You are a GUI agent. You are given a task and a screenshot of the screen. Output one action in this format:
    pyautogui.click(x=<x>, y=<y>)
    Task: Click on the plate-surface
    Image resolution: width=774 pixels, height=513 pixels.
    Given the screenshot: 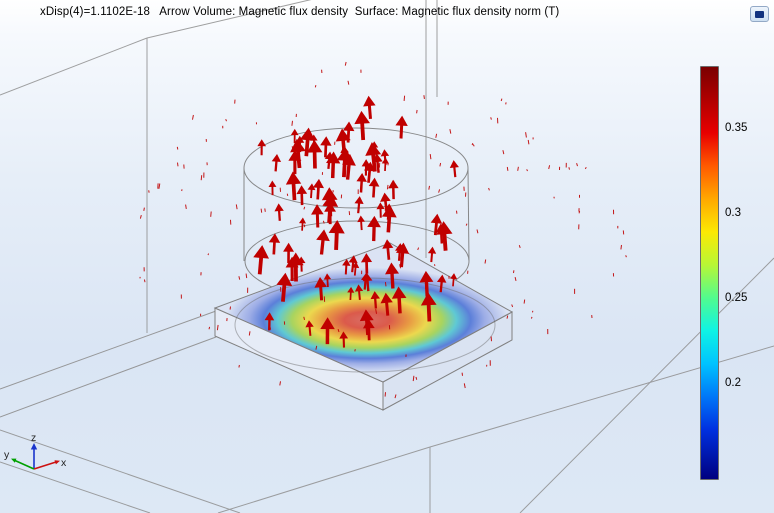 What is the action you would take?
    pyautogui.click(x=363, y=326)
    